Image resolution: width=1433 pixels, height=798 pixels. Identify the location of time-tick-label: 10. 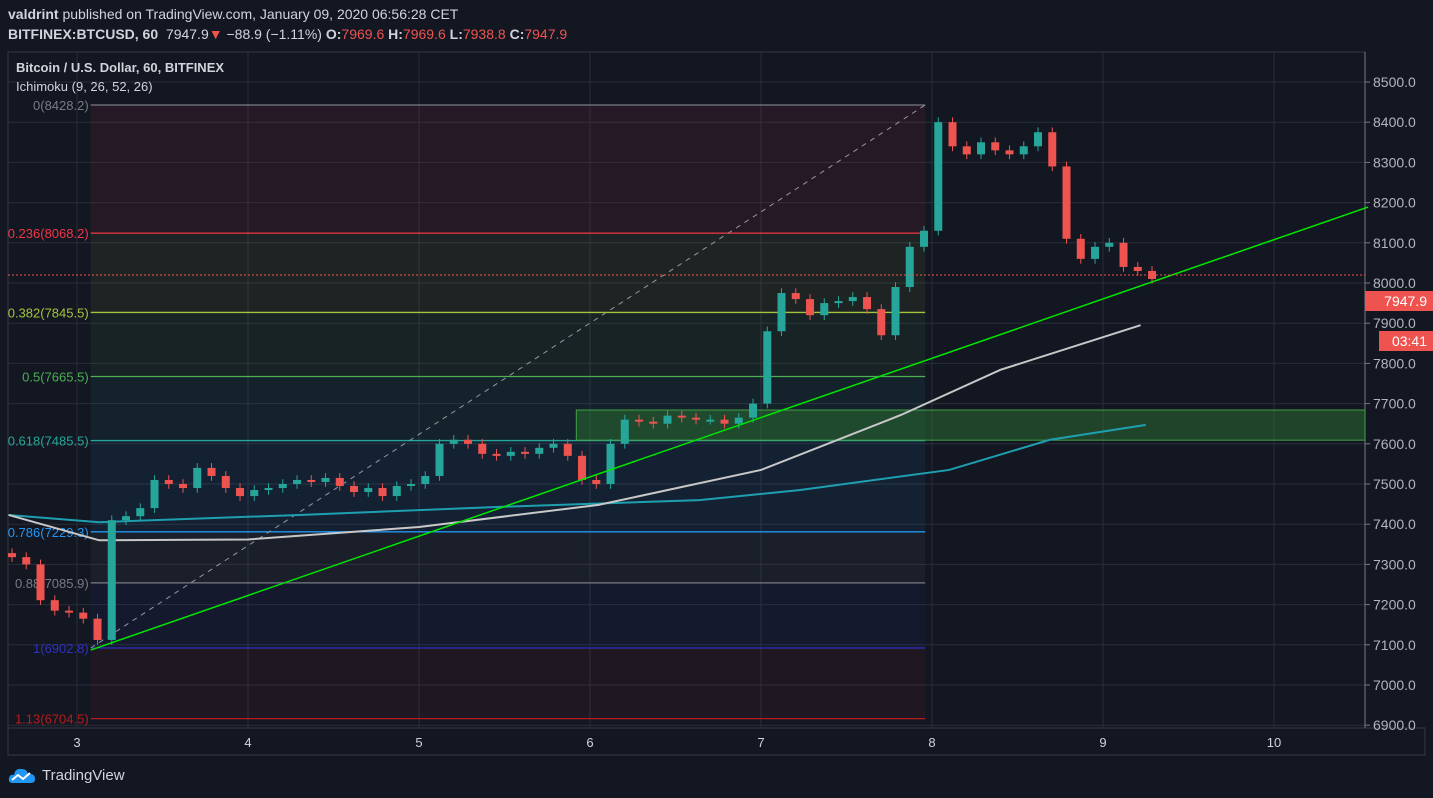
(1274, 742).